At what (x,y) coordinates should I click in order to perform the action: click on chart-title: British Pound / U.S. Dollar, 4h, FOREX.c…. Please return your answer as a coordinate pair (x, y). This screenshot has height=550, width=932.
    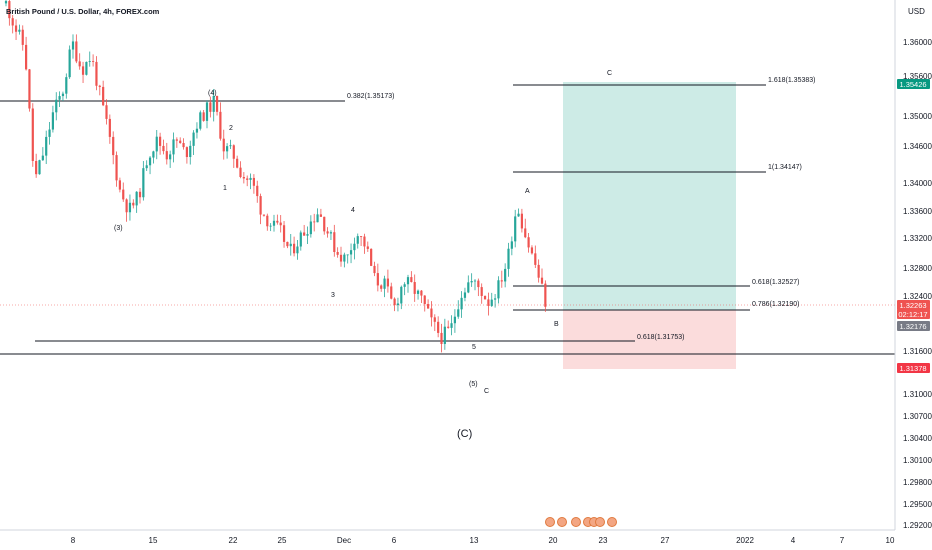
    Looking at the image, I should click on (83, 11).